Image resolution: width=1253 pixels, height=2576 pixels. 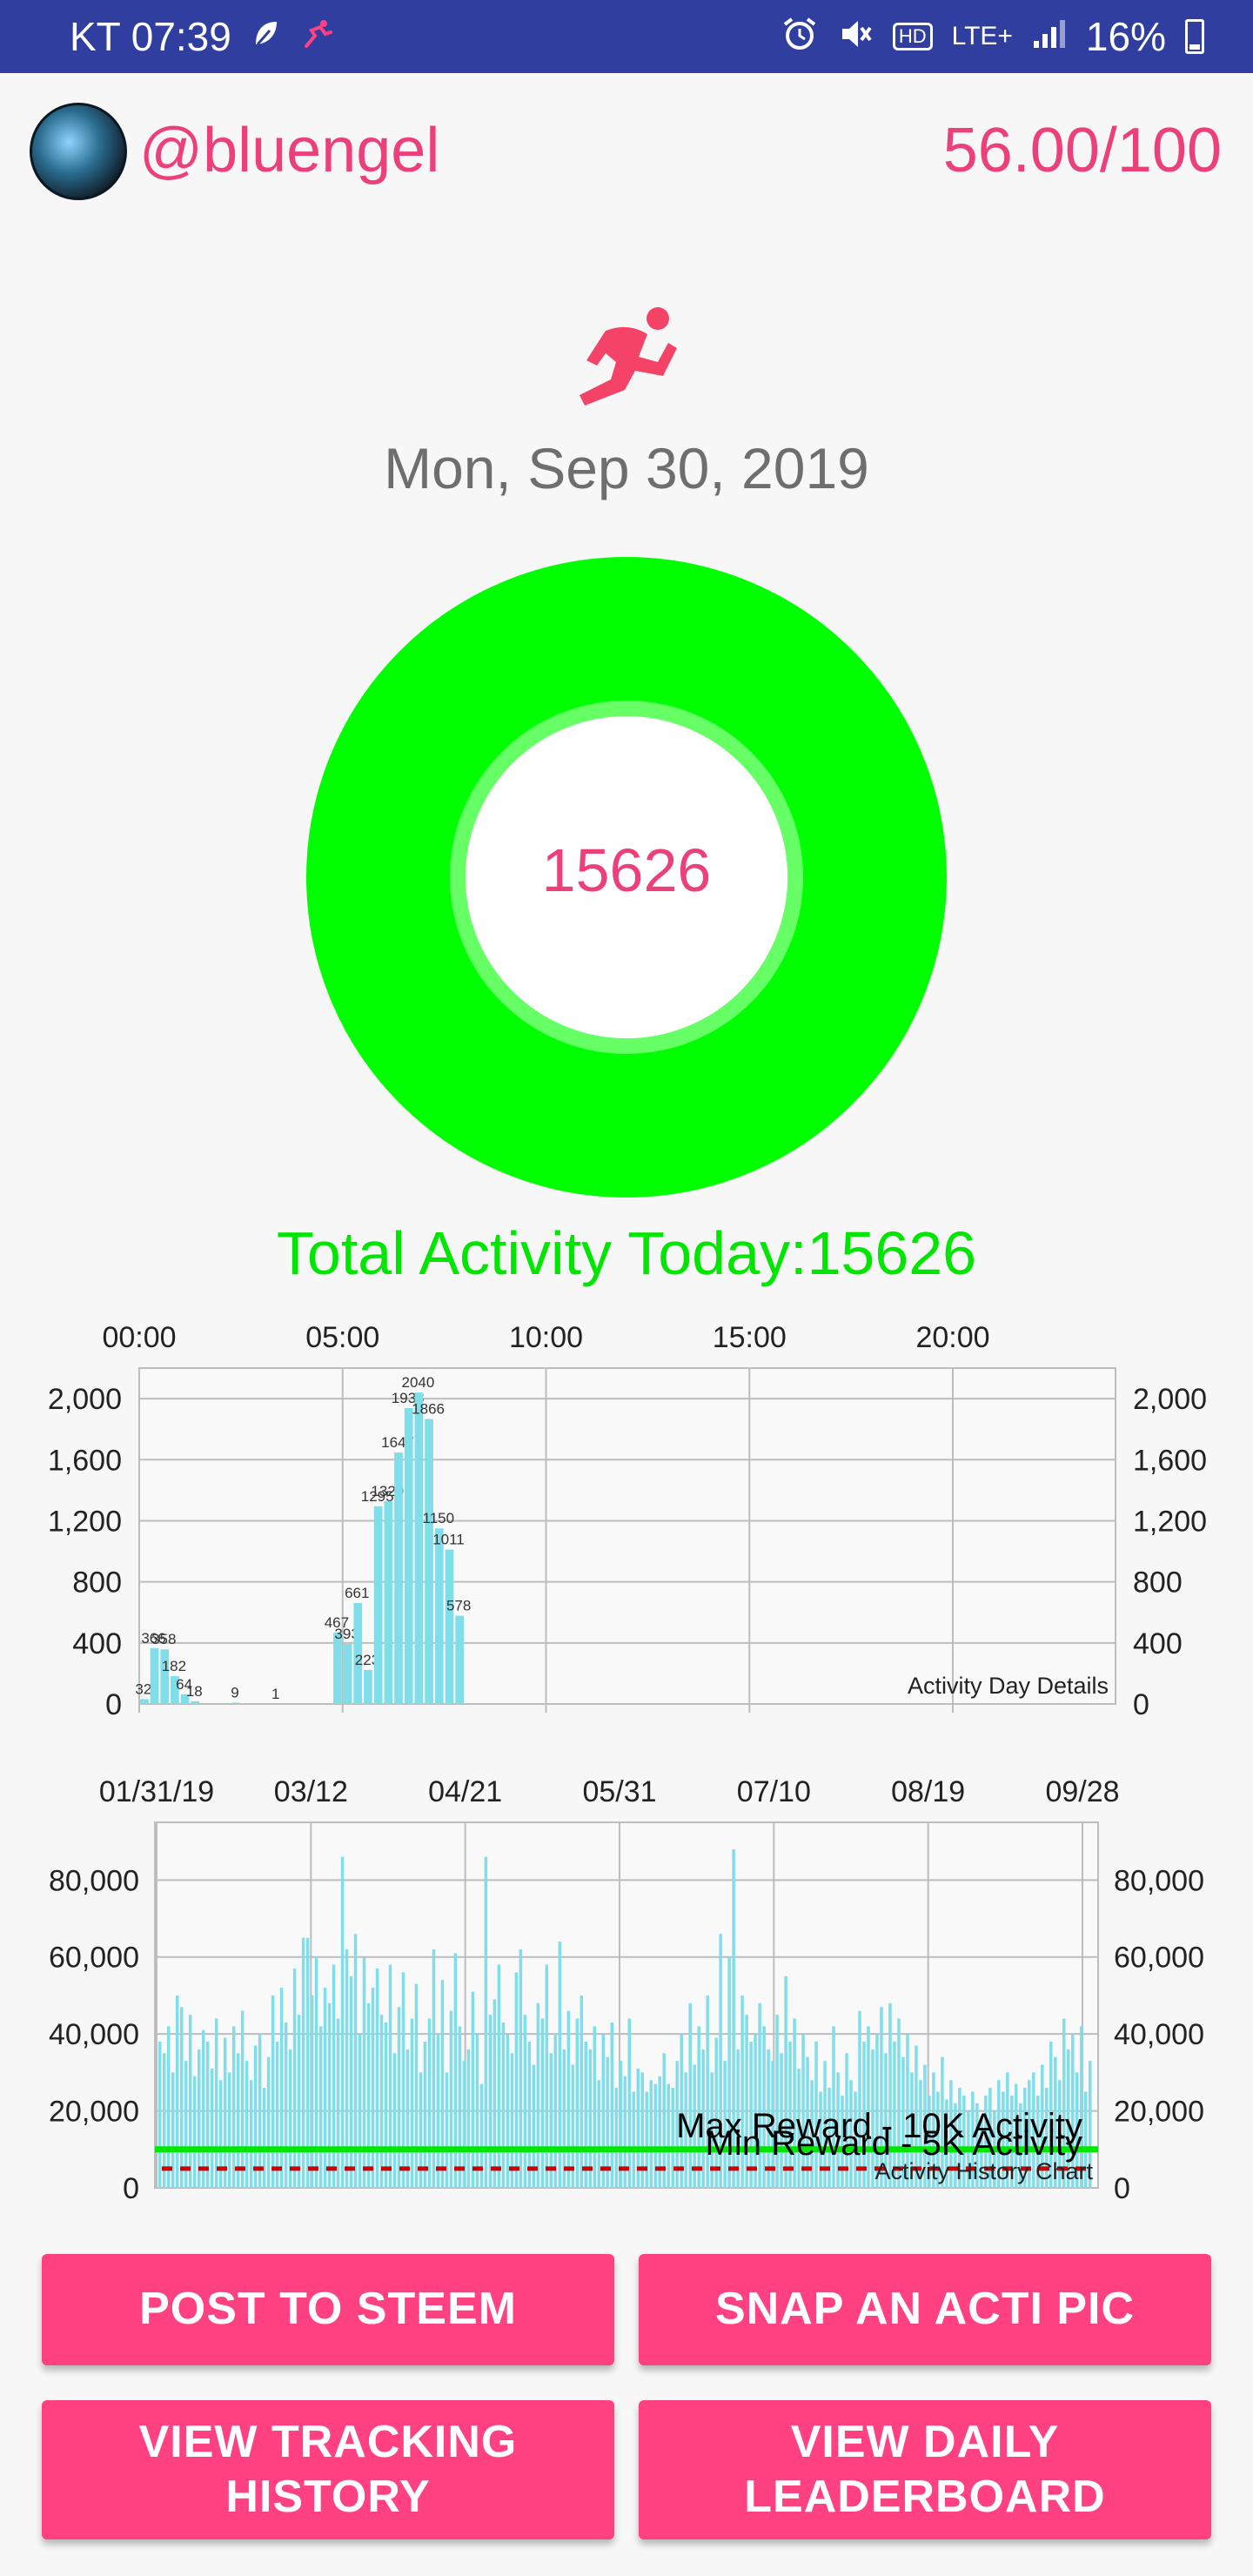 I want to click on day-bar-label: 467, so click(x=337, y=1622).